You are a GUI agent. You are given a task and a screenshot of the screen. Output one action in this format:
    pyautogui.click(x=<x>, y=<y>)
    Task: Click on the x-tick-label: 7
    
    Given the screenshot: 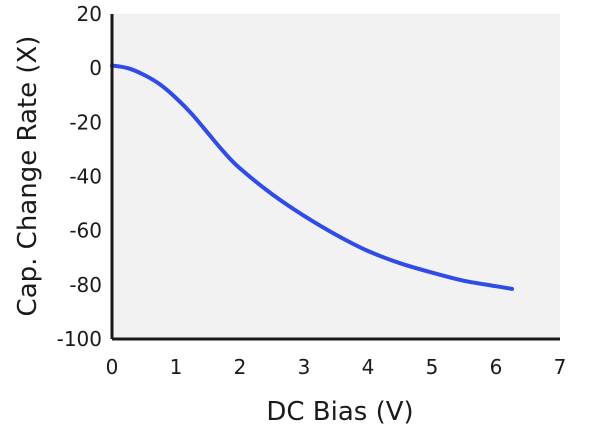 What is the action you would take?
    pyautogui.click(x=560, y=367)
    